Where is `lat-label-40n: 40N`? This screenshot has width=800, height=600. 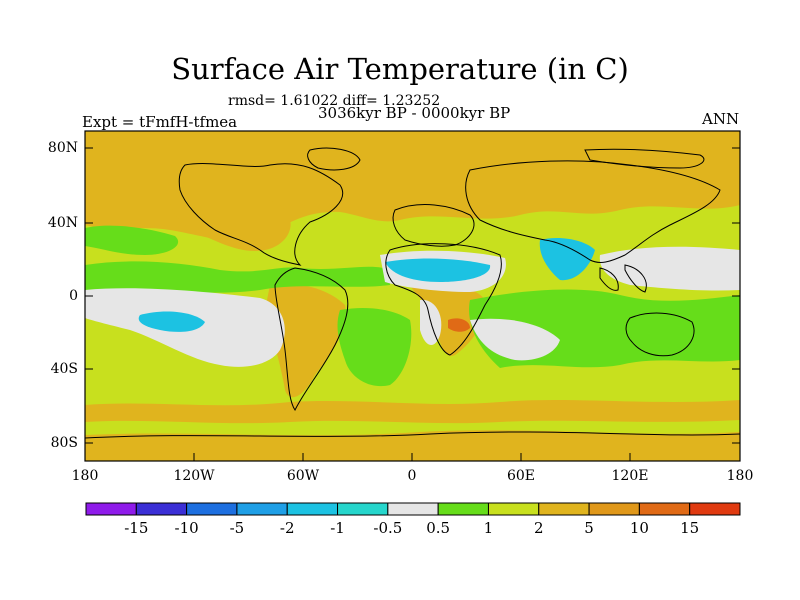
lat-label-40n: 40N is located at coordinates (62, 223).